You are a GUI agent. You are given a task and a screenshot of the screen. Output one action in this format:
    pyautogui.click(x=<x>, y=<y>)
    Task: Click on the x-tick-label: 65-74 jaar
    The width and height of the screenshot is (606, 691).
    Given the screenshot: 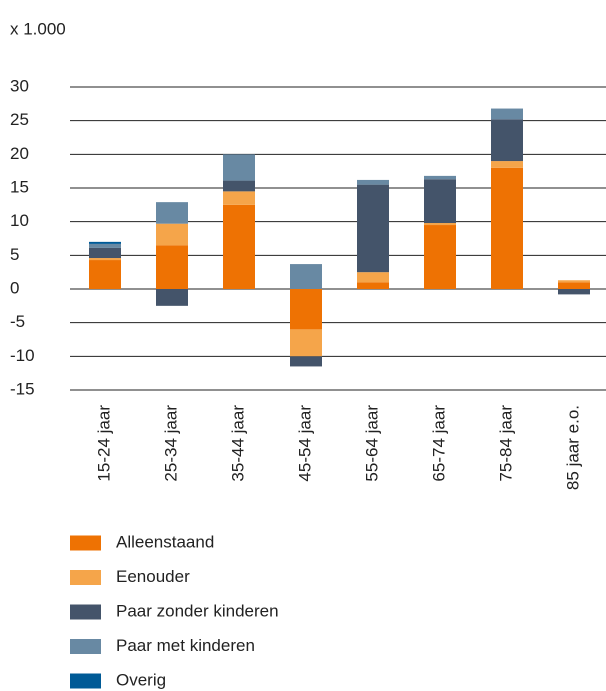 What is the action you would take?
    pyautogui.click(x=438, y=443)
    